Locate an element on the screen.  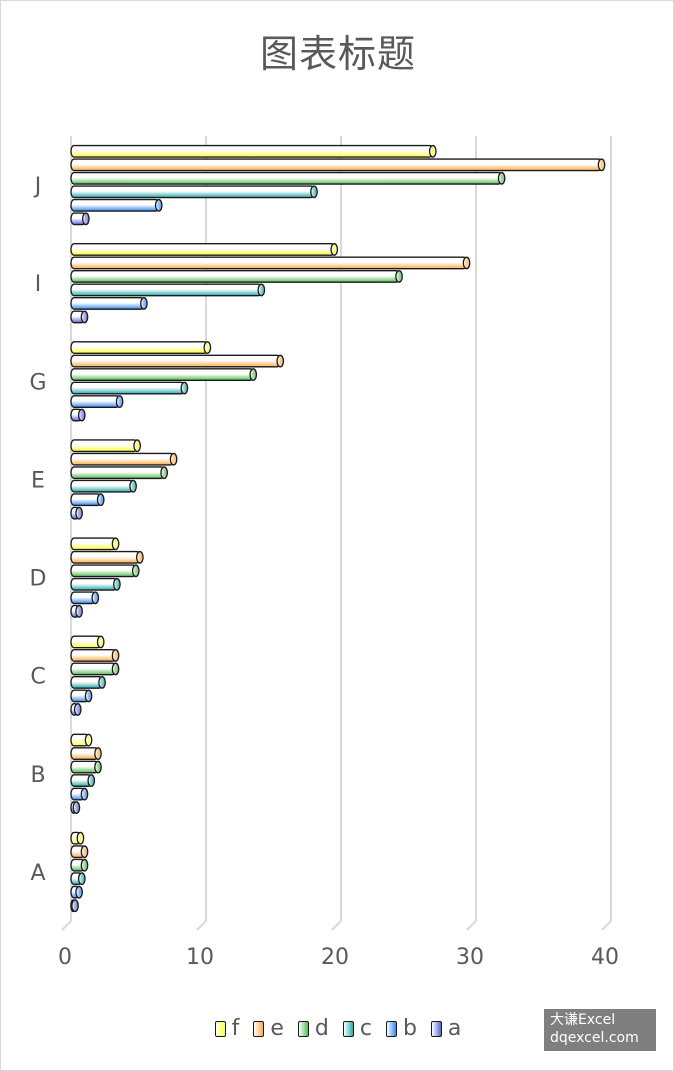
bar-c-E is located at coordinates (103, 486).